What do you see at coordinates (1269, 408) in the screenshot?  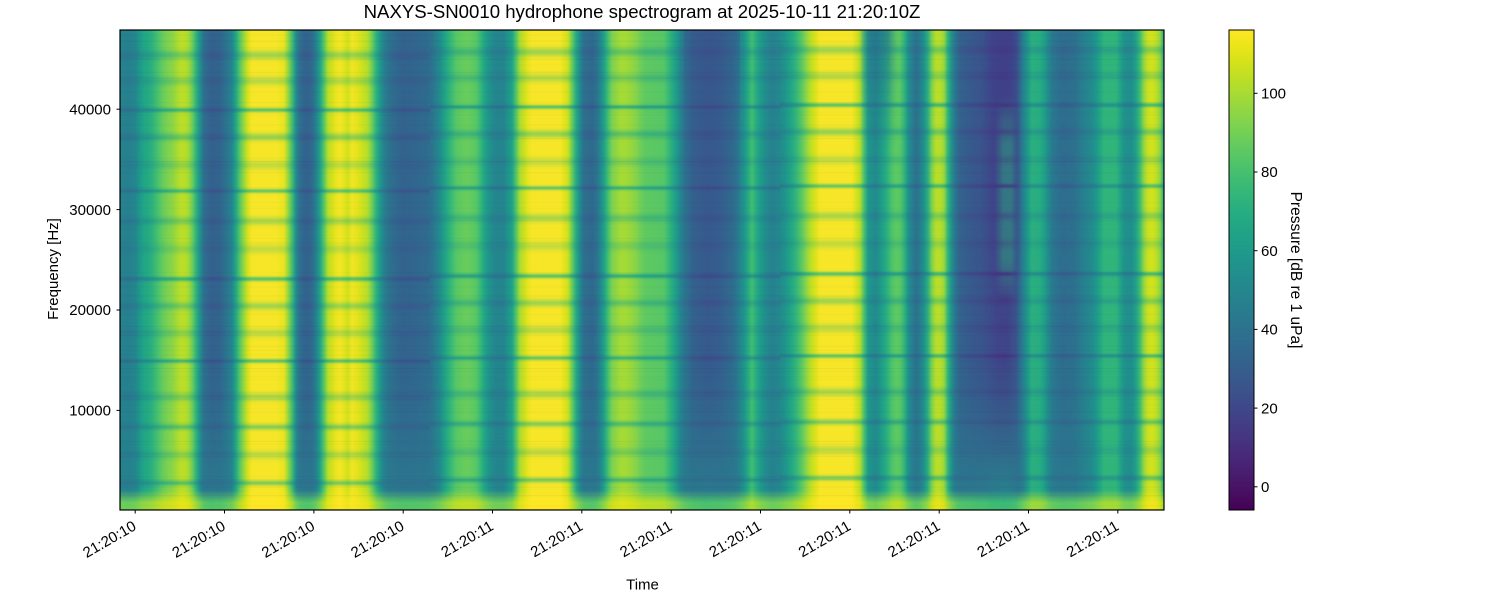 I see `svg-text: 20` at bounding box center [1269, 408].